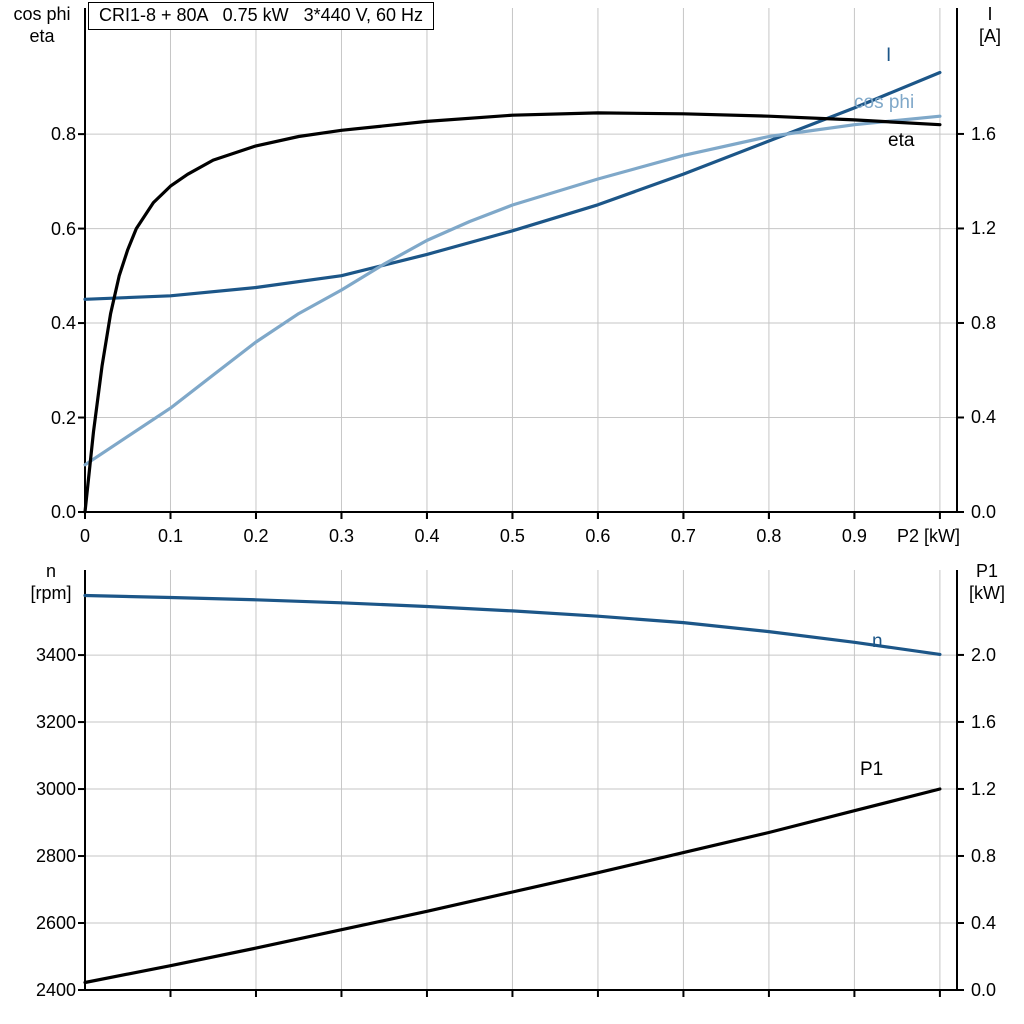 The width and height of the screenshot is (1024, 1024). I want to click on y-left-tick-label: 2800, so click(55, 856).